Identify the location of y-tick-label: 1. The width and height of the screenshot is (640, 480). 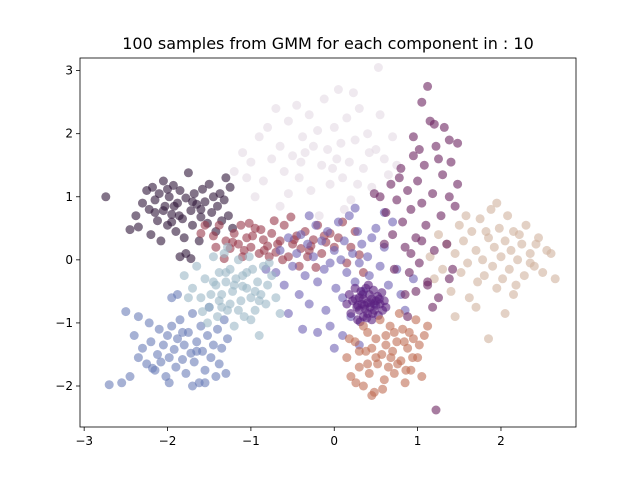
(69, 197).